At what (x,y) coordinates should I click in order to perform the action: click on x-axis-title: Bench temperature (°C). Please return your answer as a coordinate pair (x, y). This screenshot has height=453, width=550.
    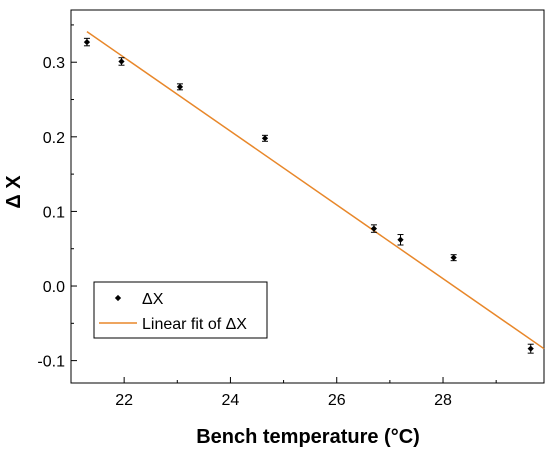
    Looking at the image, I should click on (308, 437).